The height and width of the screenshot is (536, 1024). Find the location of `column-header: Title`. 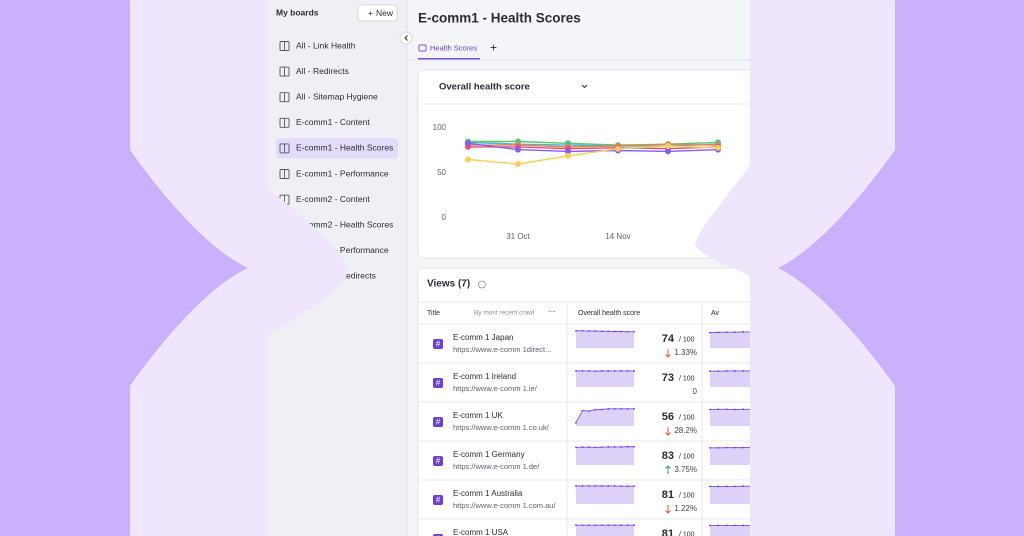

column-header: Title is located at coordinates (433, 313).